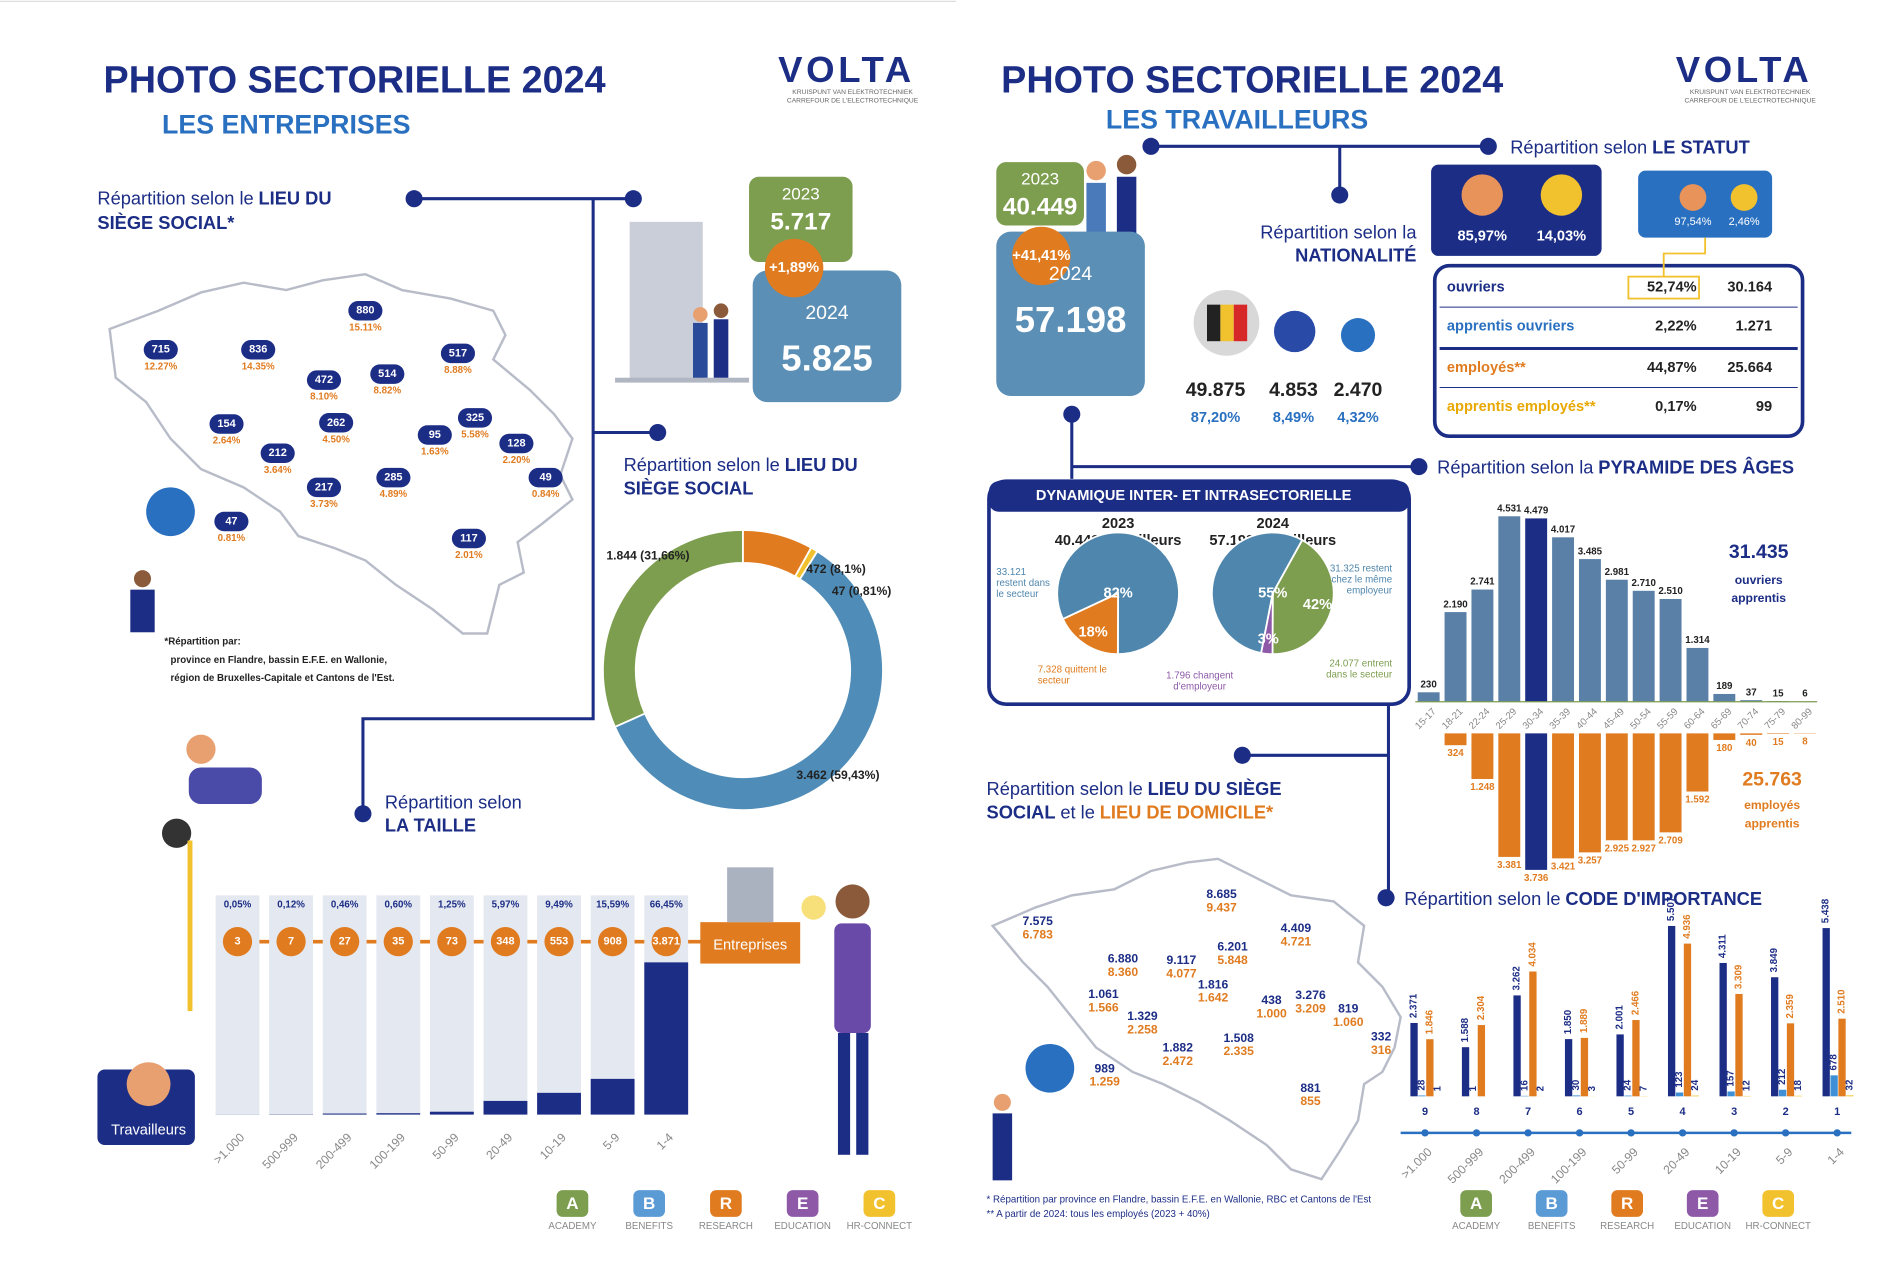 This screenshot has height=1267, width=1900. Describe the element at coordinates (324, 487) in the screenshot. I see `region-count: 217` at that location.